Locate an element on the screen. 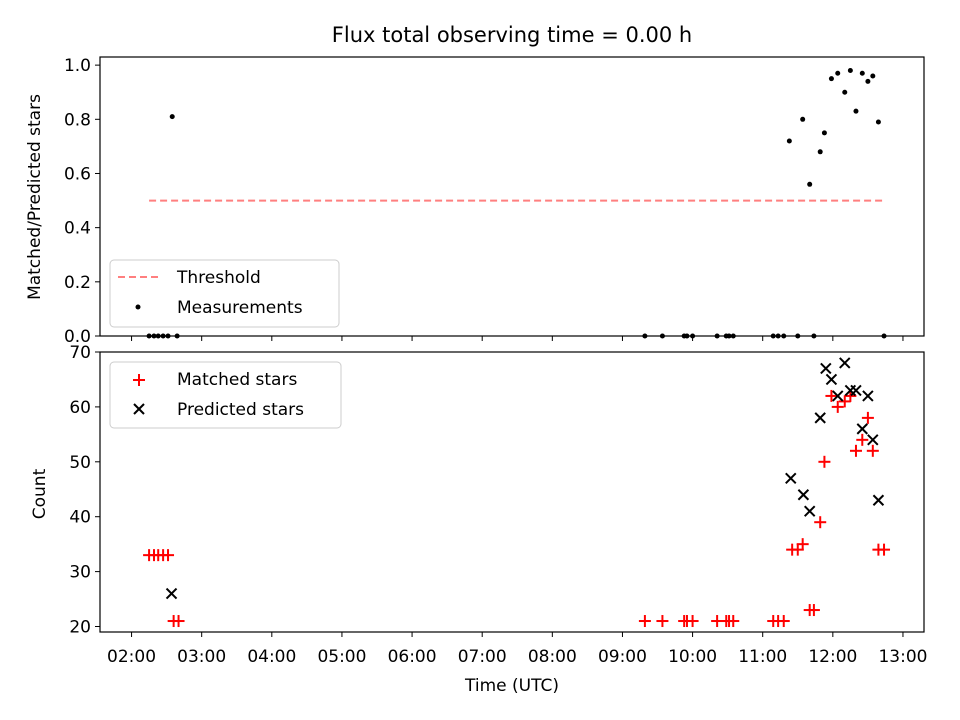 The height and width of the screenshot is (720, 960). count-ytick-label: 40 is located at coordinates (80, 518).